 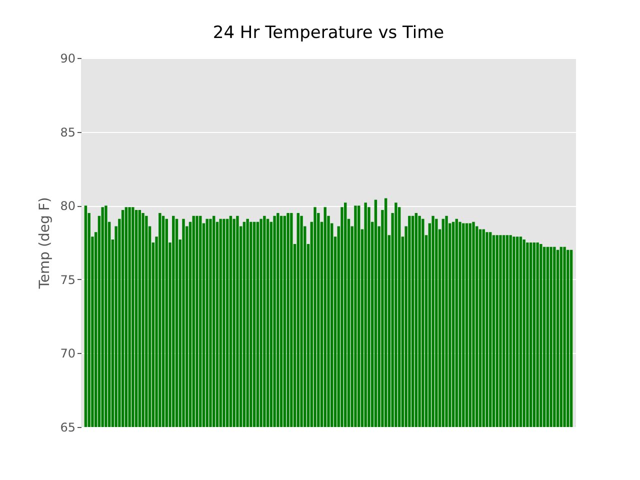 What do you see at coordinates (68, 132) in the screenshot?
I see `y-tick-label: 85` at bounding box center [68, 132].